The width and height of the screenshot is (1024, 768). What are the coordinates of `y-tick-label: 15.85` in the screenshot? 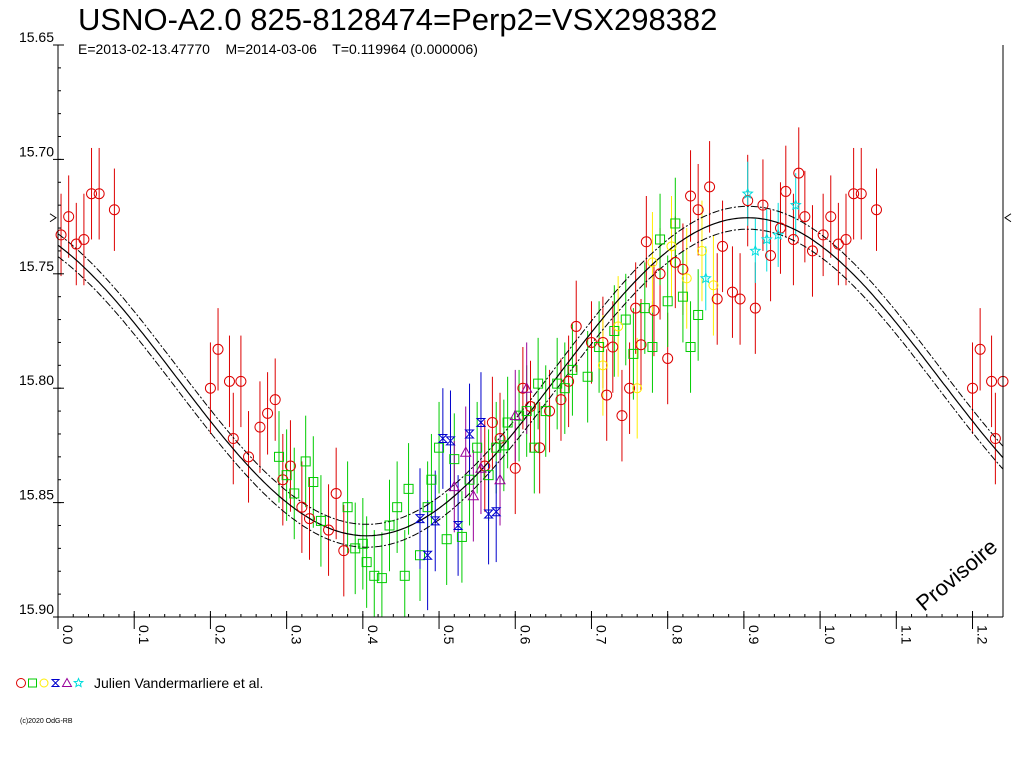 It's located at (36, 495).